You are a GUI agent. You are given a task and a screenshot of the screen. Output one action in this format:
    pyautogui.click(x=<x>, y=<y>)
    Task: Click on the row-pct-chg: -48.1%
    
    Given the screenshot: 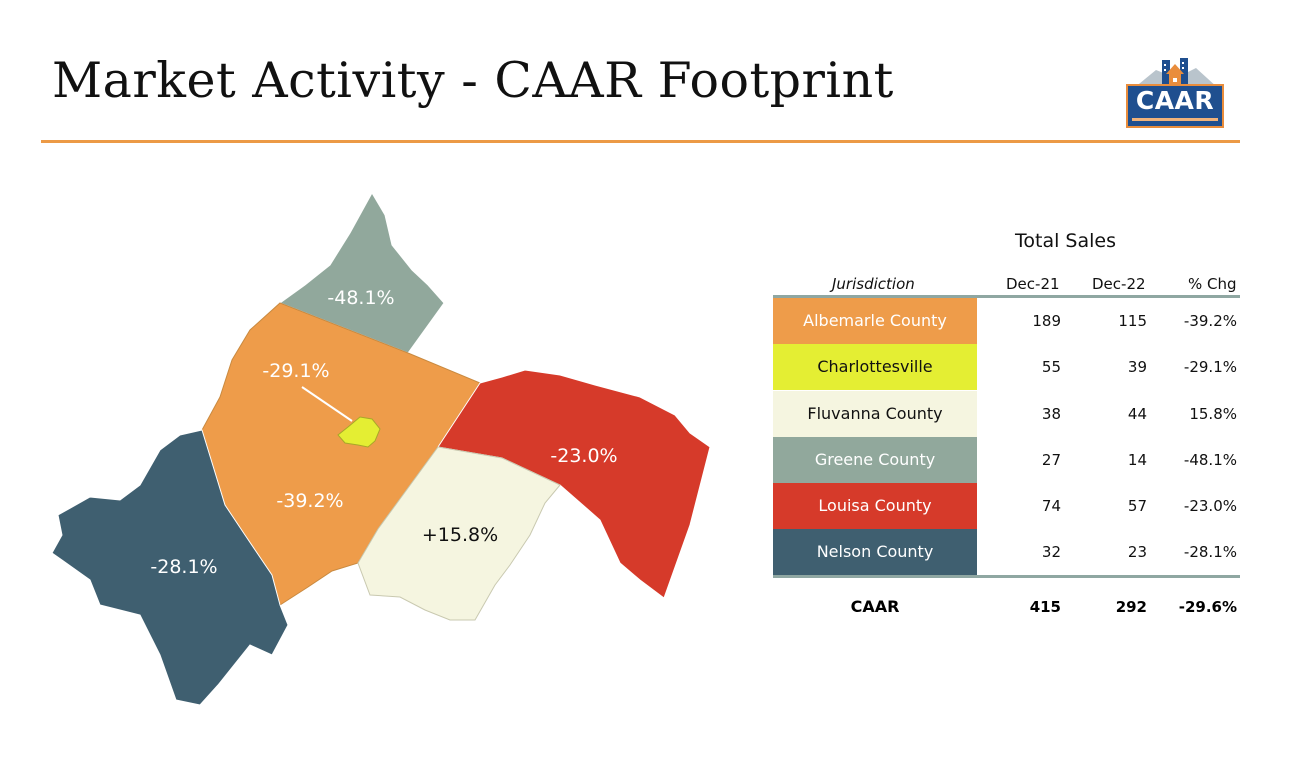 What is the action you would take?
    pyautogui.click(x=1210, y=460)
    